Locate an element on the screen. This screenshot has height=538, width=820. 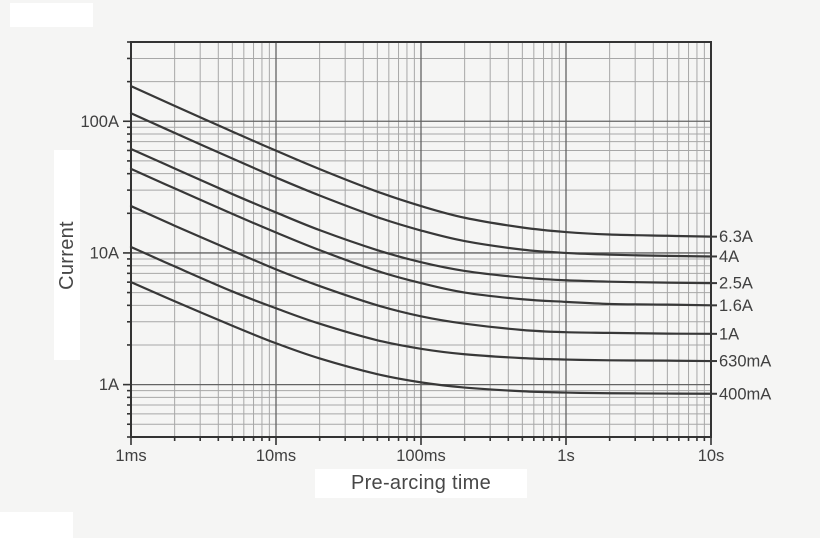
curve-label-400mA: 400mA is located at coordinates (745, 394).